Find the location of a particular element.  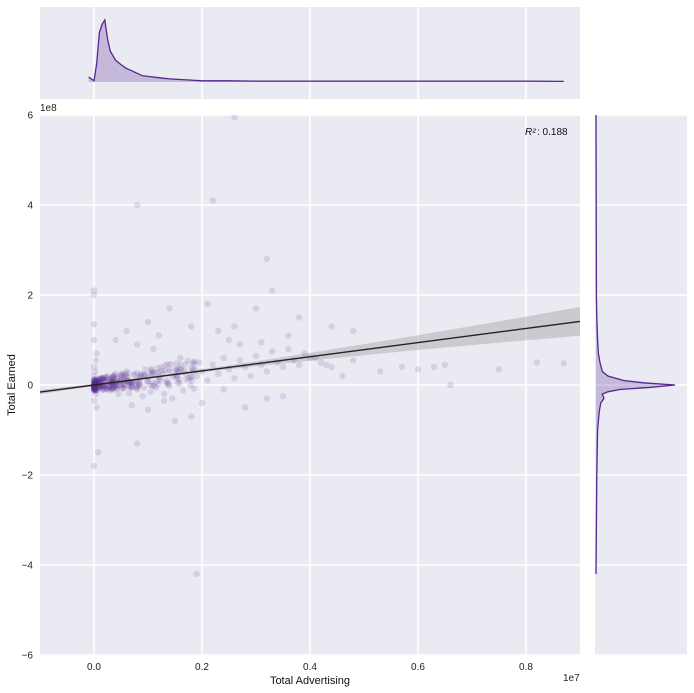

y-tick-label: −2 is located at coordinates (28, 476).